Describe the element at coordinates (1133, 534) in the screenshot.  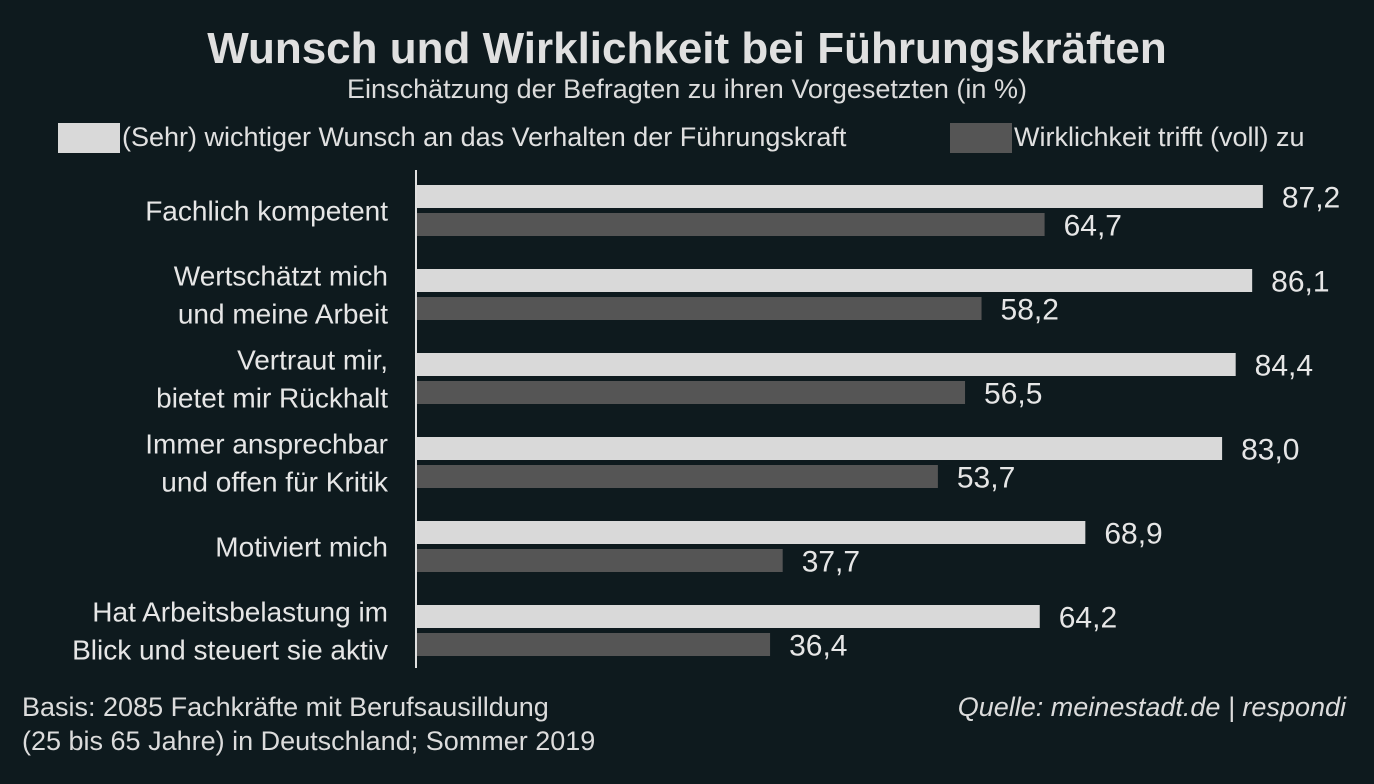
I see `value-label: 68,9` at that location.